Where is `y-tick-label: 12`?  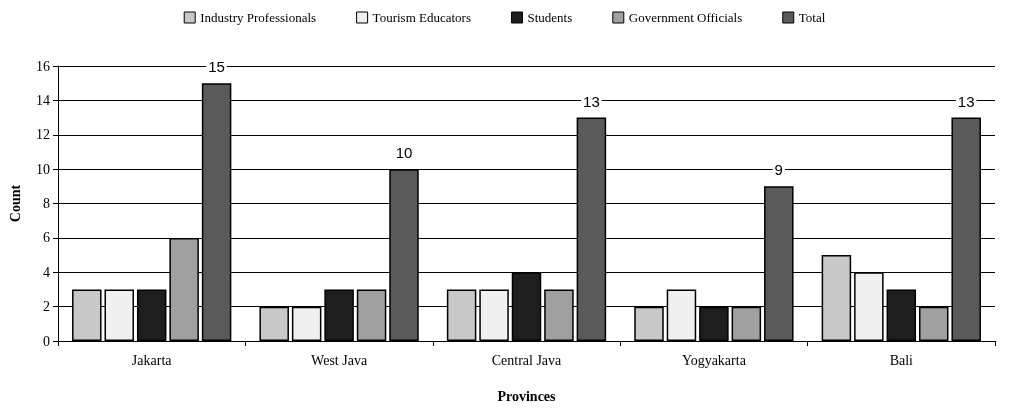
y-tick-label: 12 is located at coordinates (43, 135).